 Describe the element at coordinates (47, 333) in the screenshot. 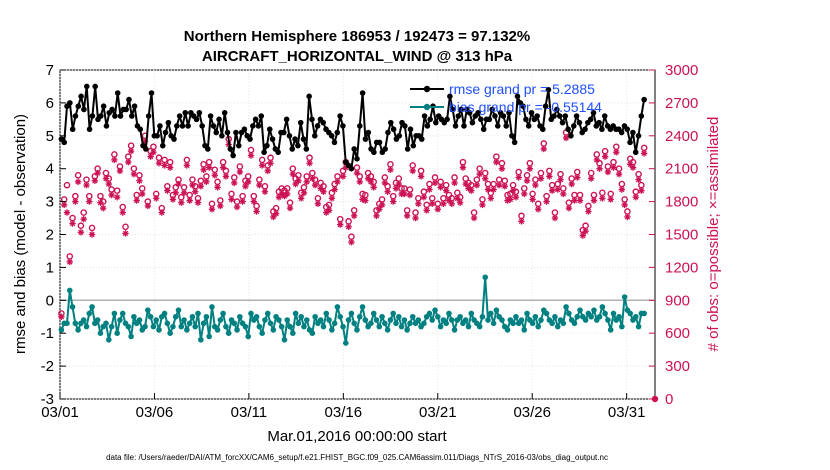

I see `left-tick-label: -1` at that location.